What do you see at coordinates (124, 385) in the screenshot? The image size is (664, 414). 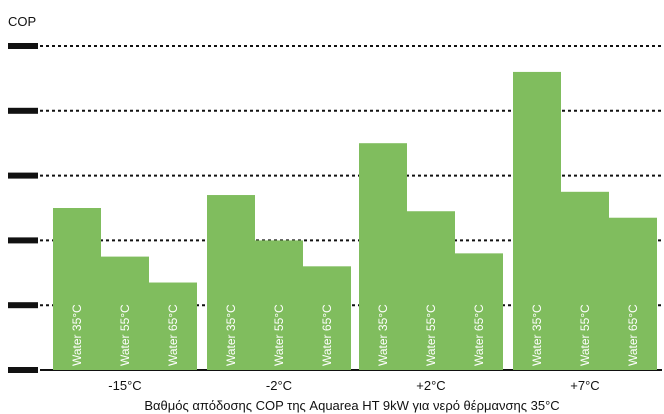 I see `category-label: -15°C` at bounding box center [124, 385].